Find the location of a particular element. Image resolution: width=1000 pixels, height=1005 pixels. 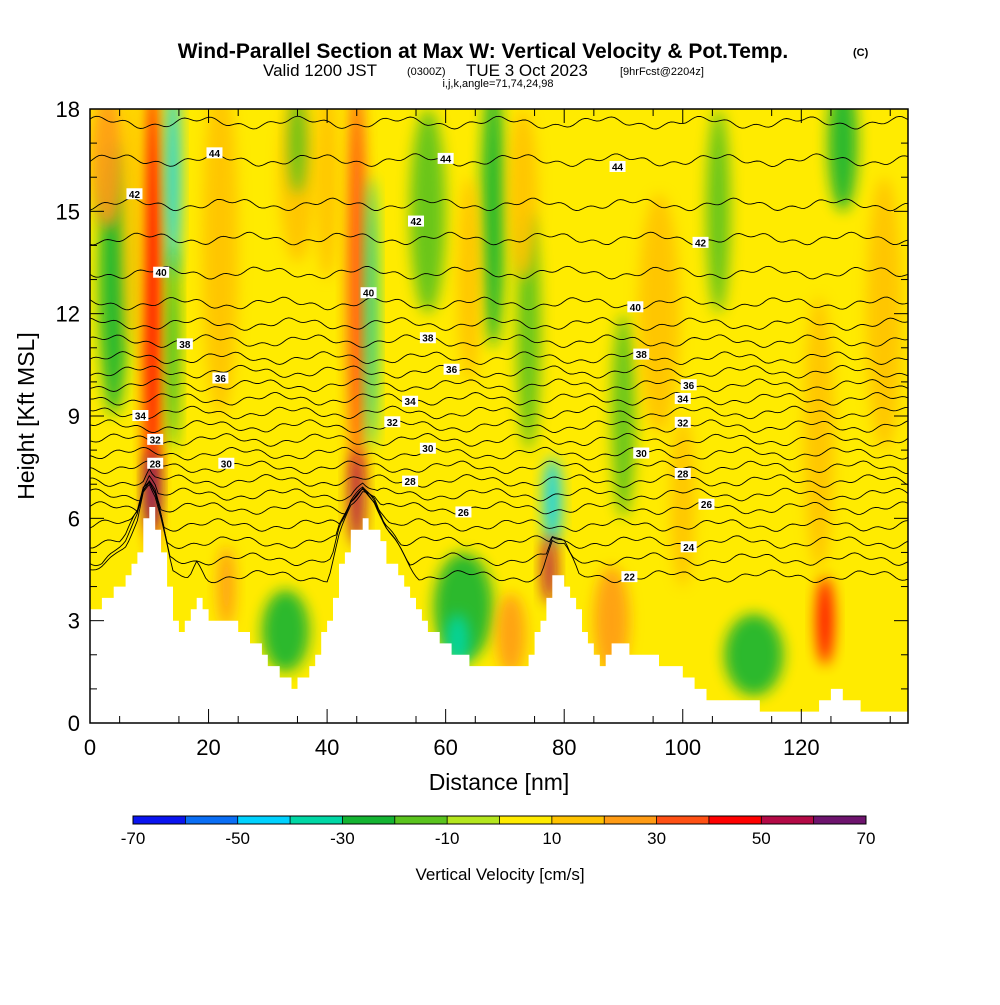

contour-label: 44 is located at coordinates (617, 166).